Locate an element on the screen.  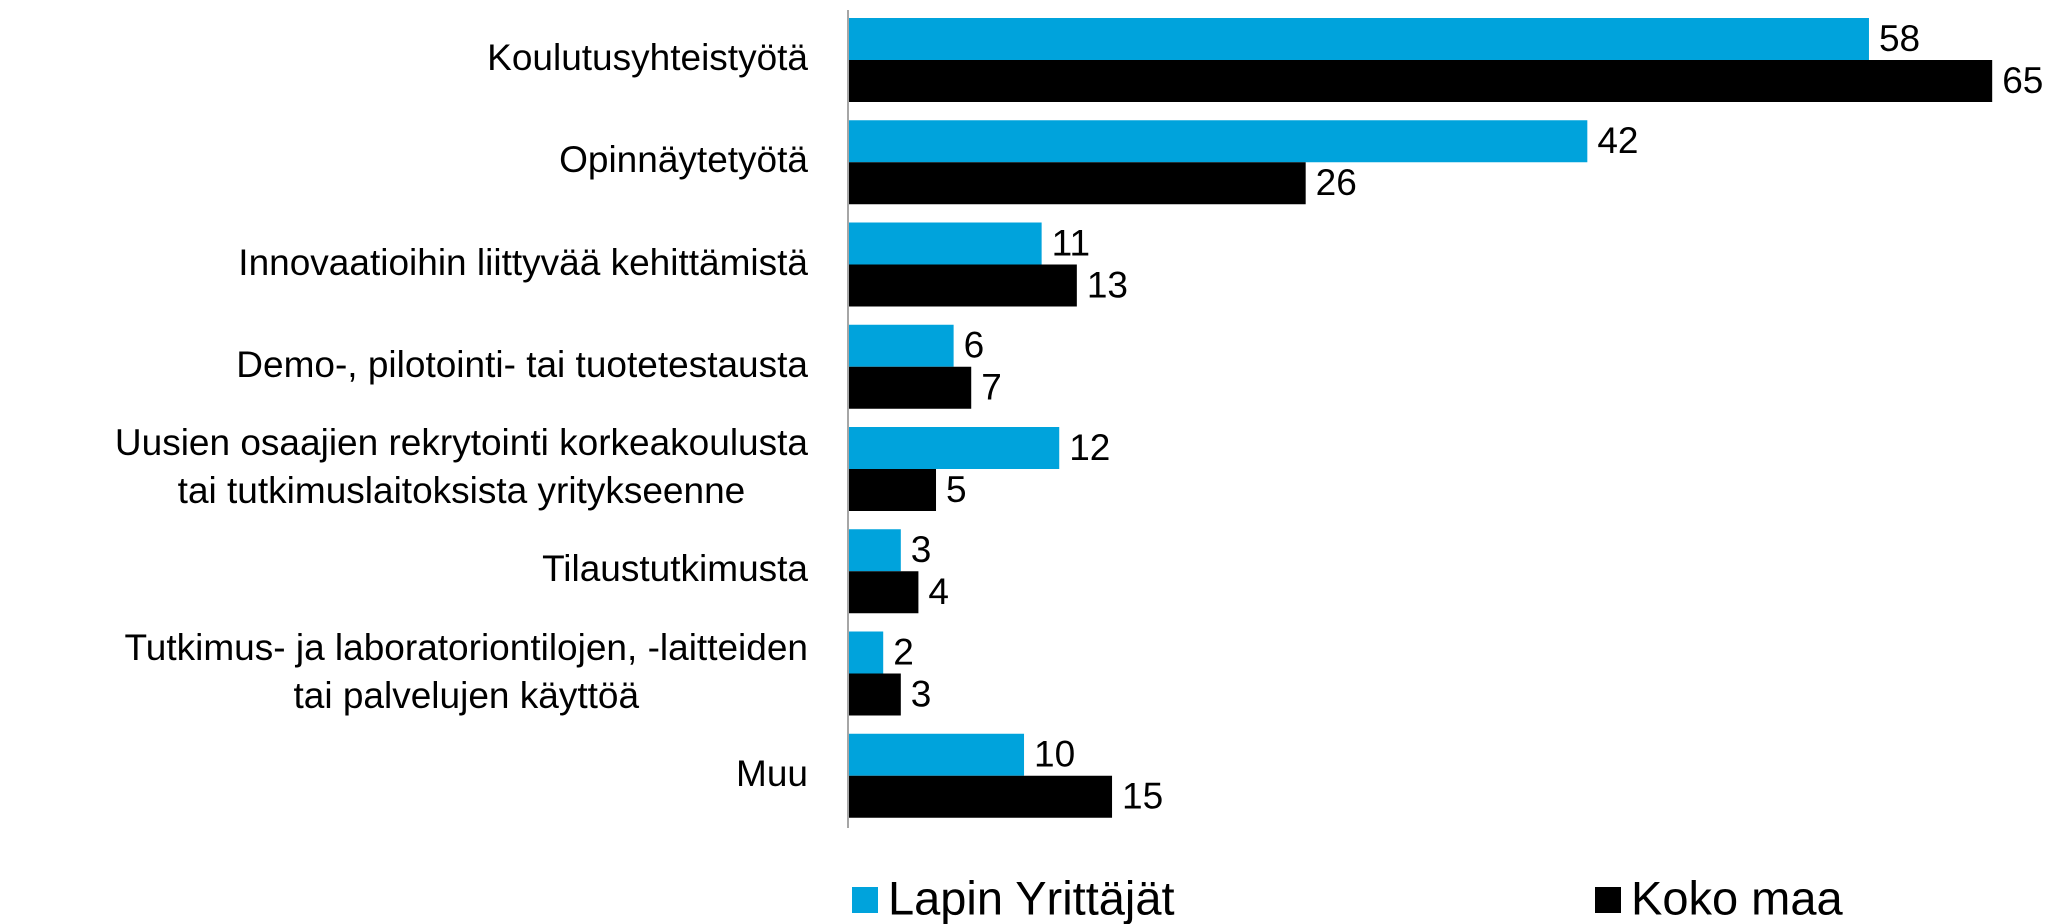
value-label: 7 is located at coordinates (991, 387).